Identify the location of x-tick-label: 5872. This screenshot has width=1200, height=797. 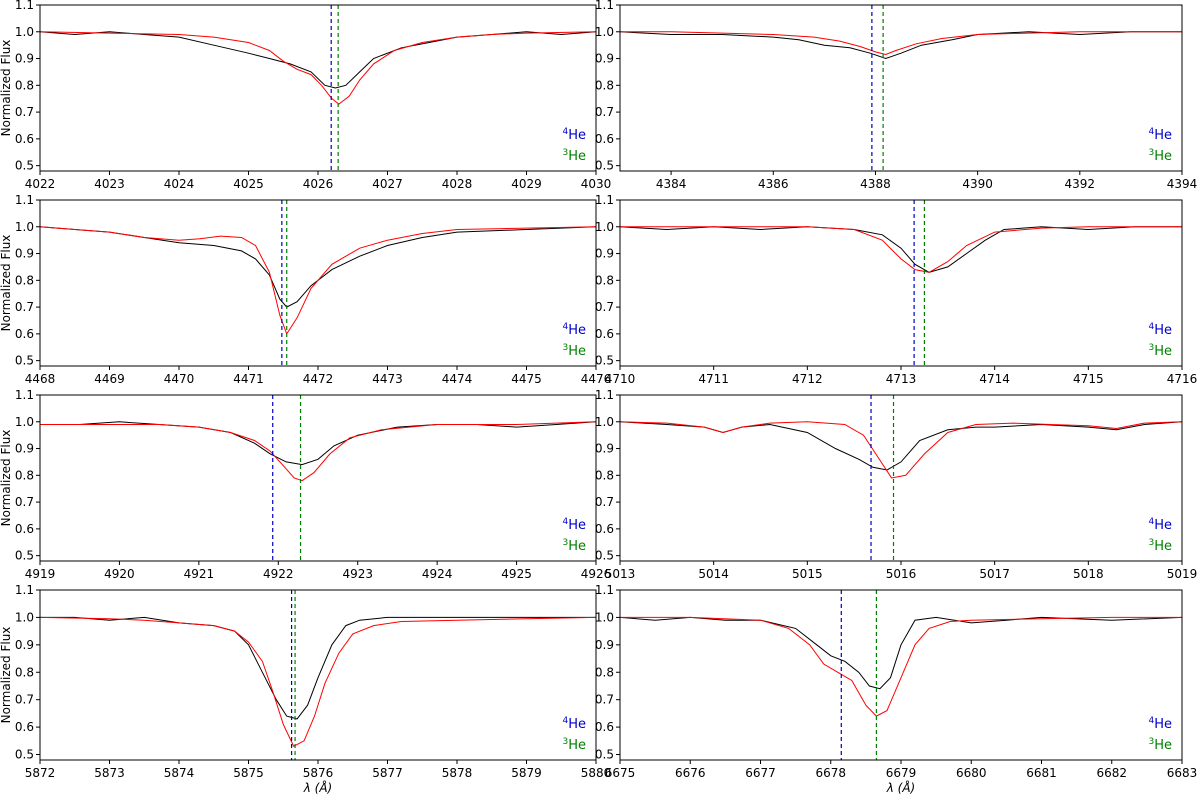
(40, 773).